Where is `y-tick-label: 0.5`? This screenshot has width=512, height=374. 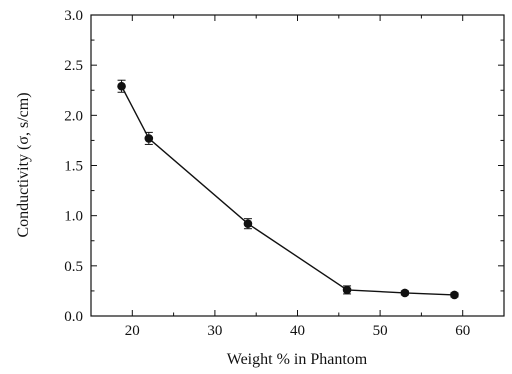 y-tick-label: 0.5 is located at coordinates (73, 267).